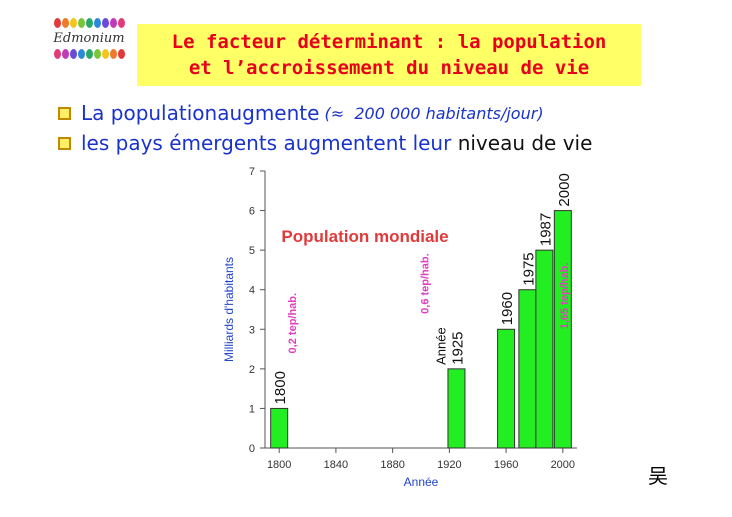  Describe the element at coordinates (279, 465) in the screenshot. I see `x-tick-label: 1800` at that location.